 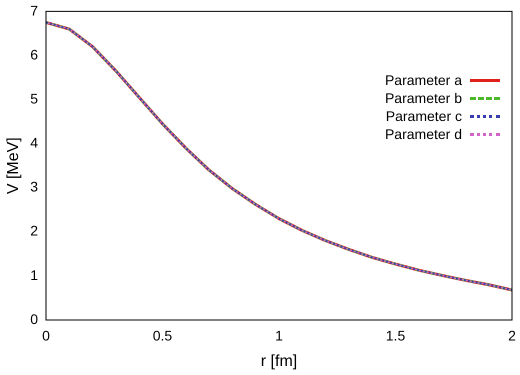 What do you see at coordinates (34, 10) in the screenshot?
I see `y-tick-label: 7` at bounding box center [34, 10].